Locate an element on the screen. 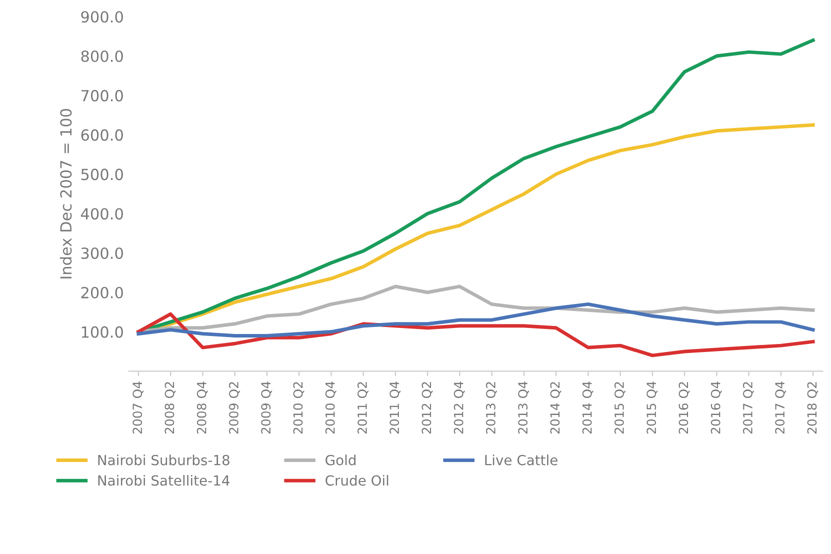  x-tick-label: 2008 Q2 is located at coordinates (170, 408).